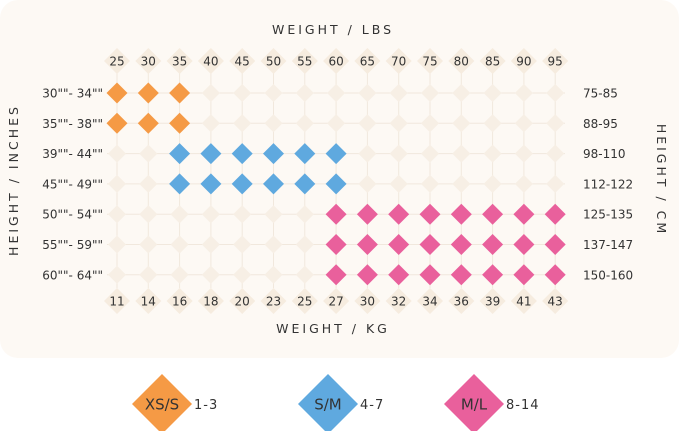  I want to click on y-tick-cm: 98-110, so click(604, 154).